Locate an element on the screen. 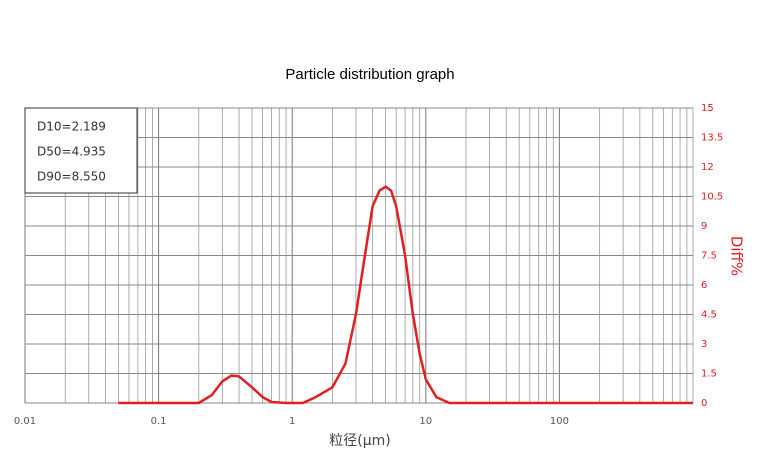  y-tick-label: 7.5 is located at coordinates (709, 256).